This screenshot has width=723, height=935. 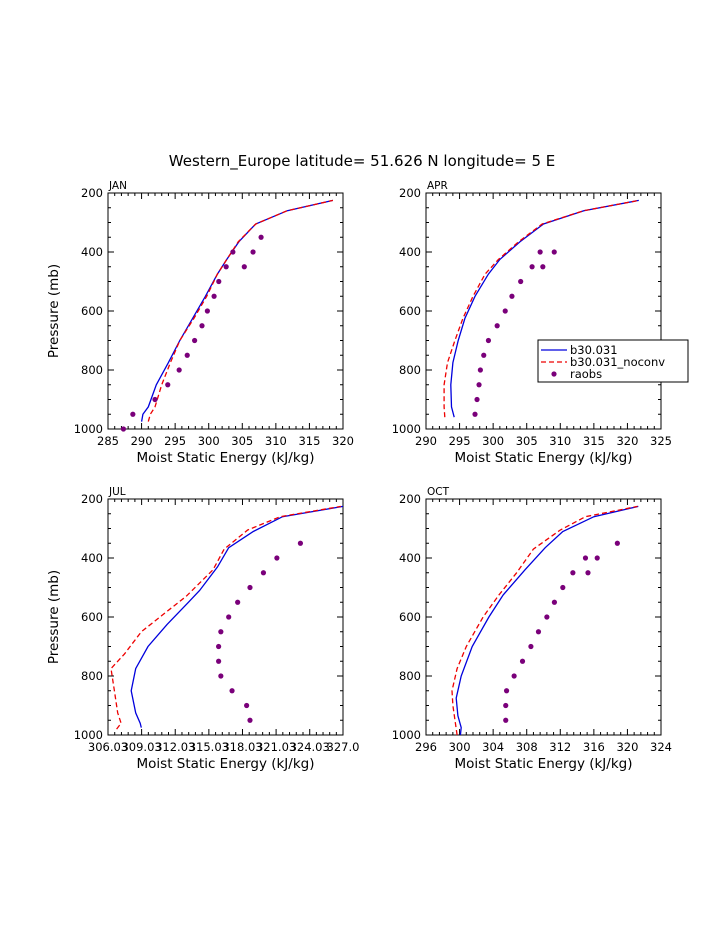 I want to click on month-label: OCT, so click(x=438, y=492).